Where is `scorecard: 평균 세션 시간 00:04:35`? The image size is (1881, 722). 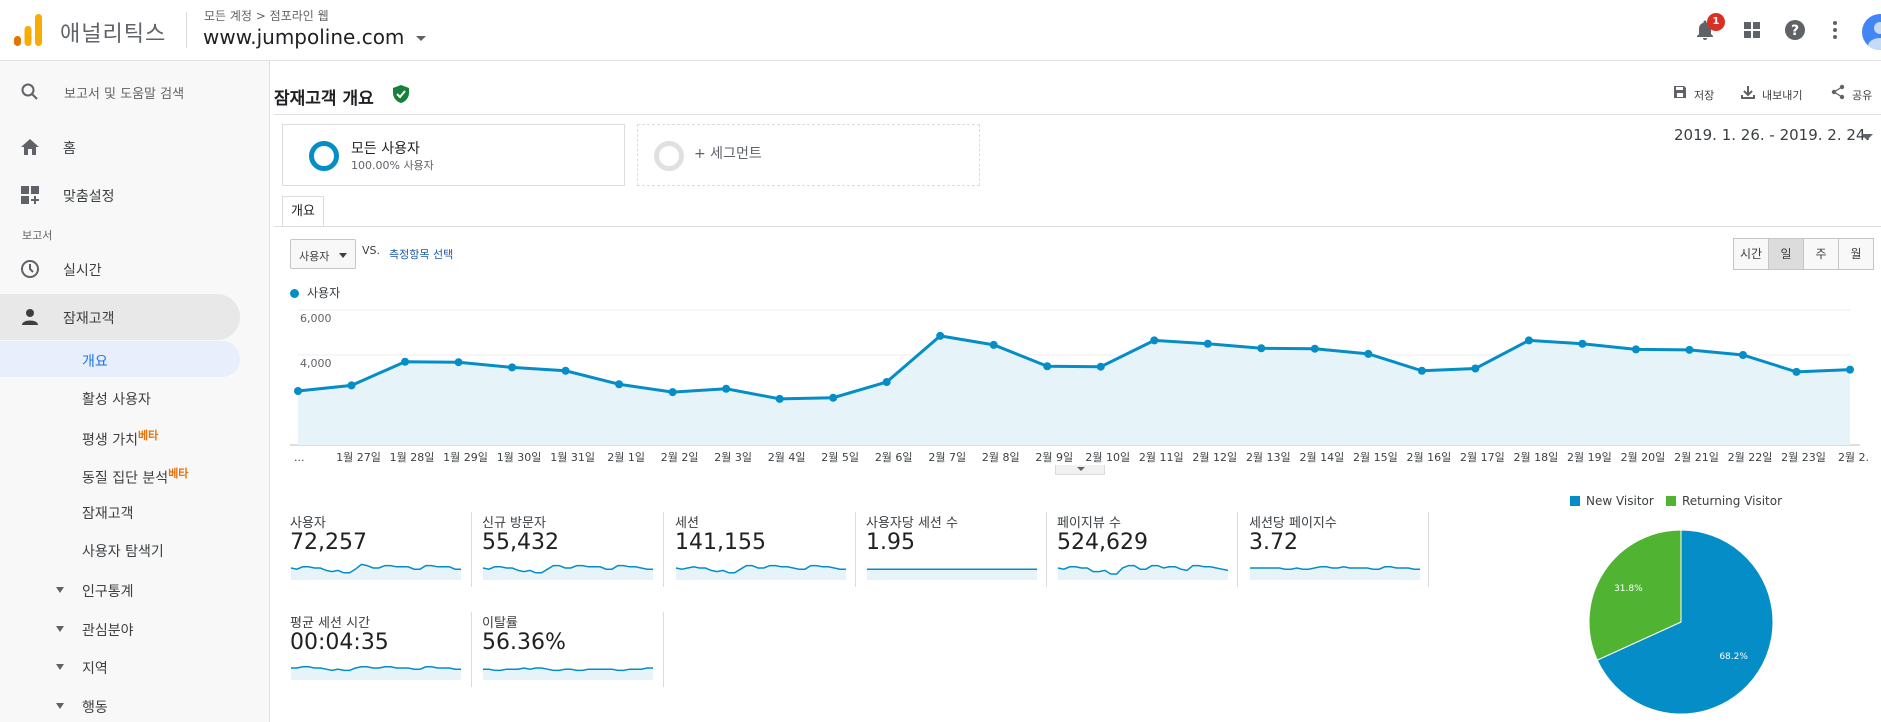 scorecard: 평균 세션 시간 00:04:35 is located at coordinates (385, 652).